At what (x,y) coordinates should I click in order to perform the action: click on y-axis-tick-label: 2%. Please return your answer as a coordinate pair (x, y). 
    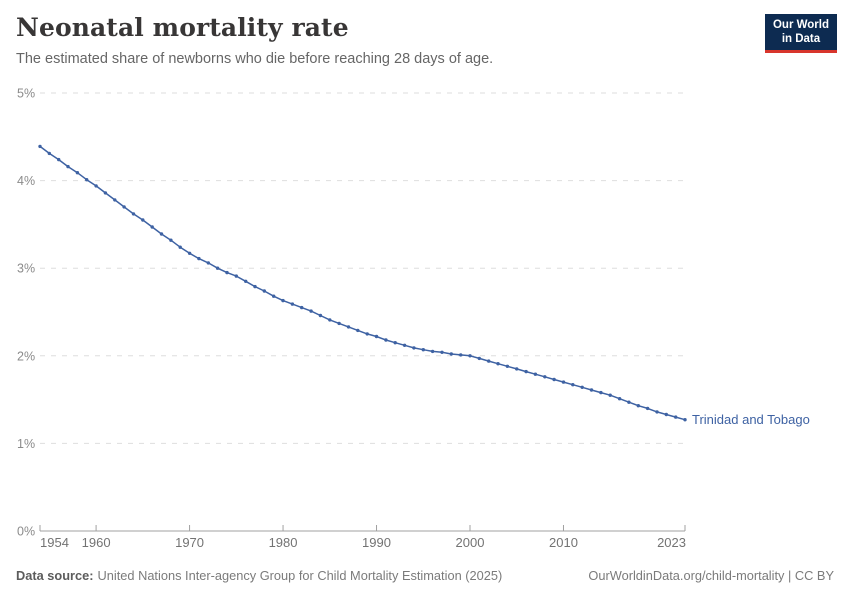
    Looking at the image, I should click on (26, 356).